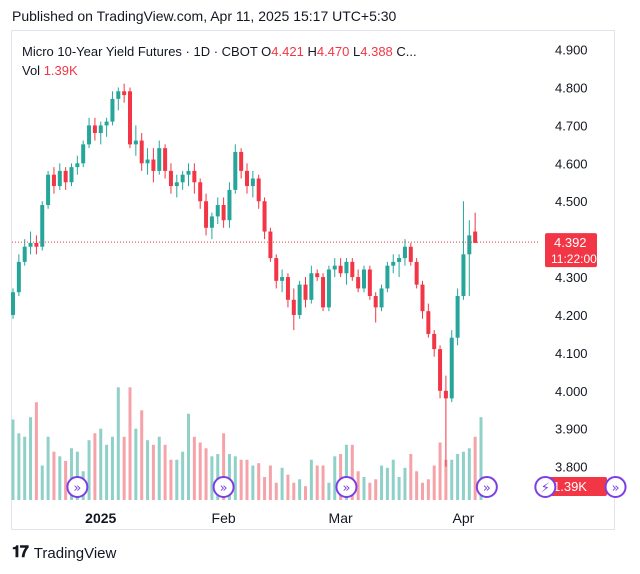 The width and height of the screenshot is (640, 574). What do you see at coordinates (266, 51) in the screenshot?
I see `open-label: O` at bounding box center [266, 51].